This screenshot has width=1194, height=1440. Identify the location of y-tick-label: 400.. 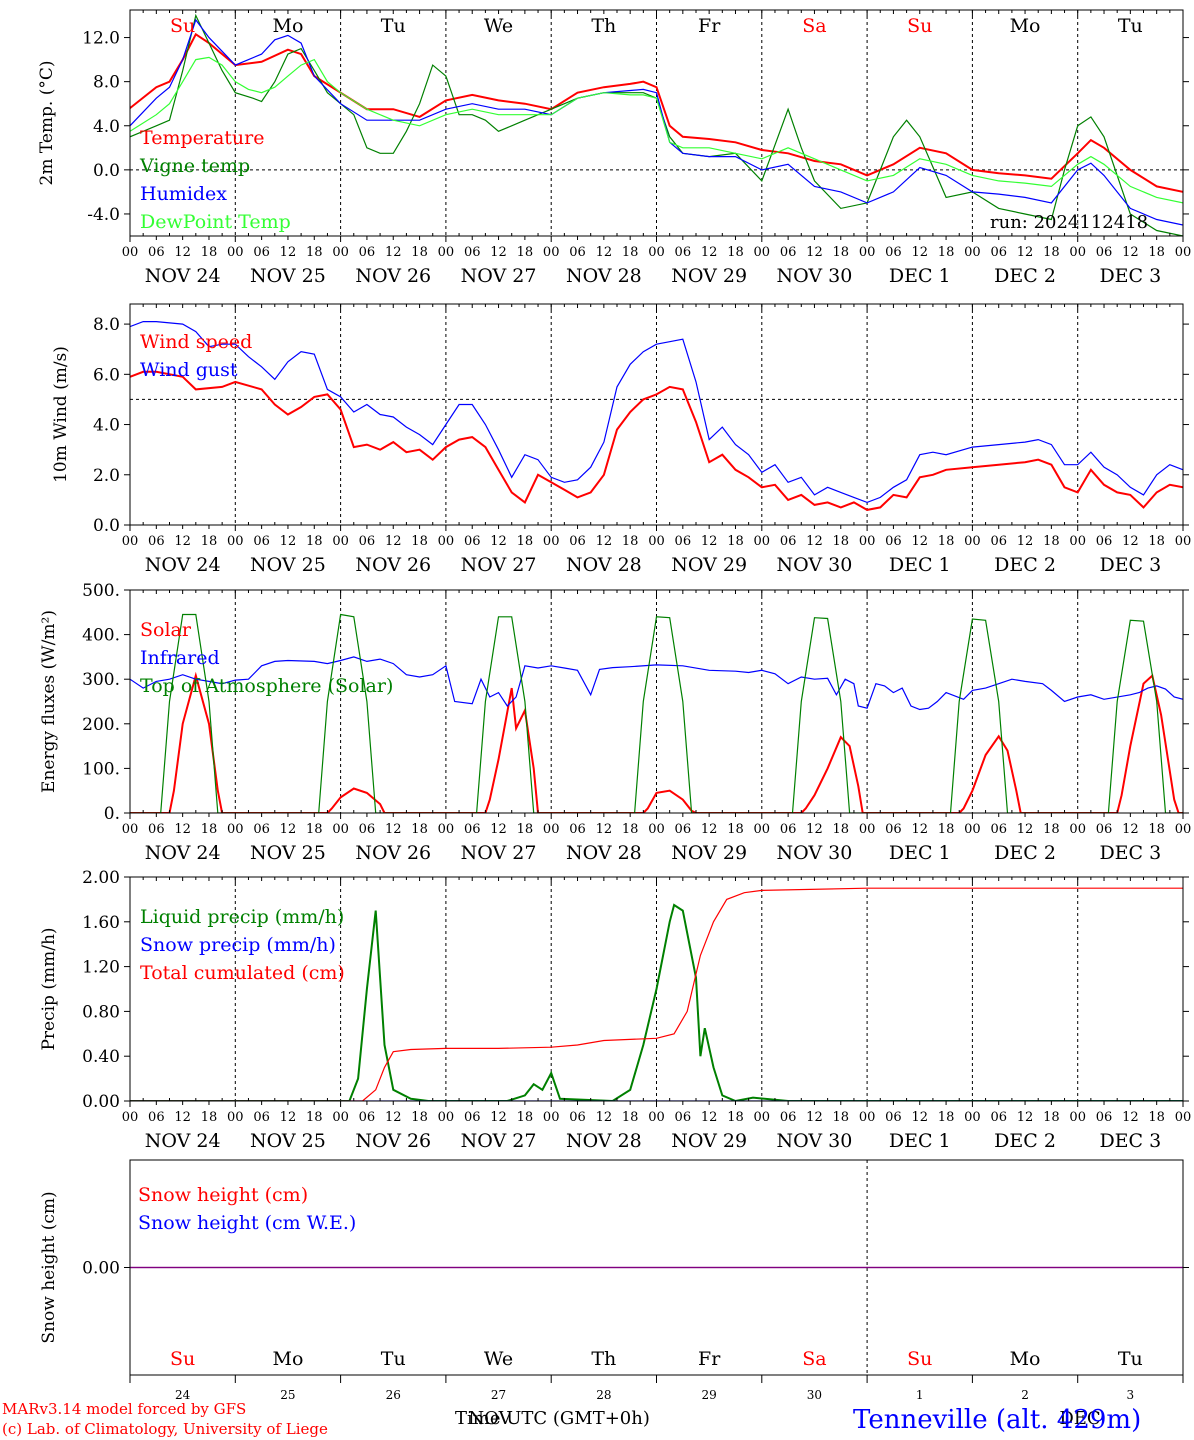
(101, 636).